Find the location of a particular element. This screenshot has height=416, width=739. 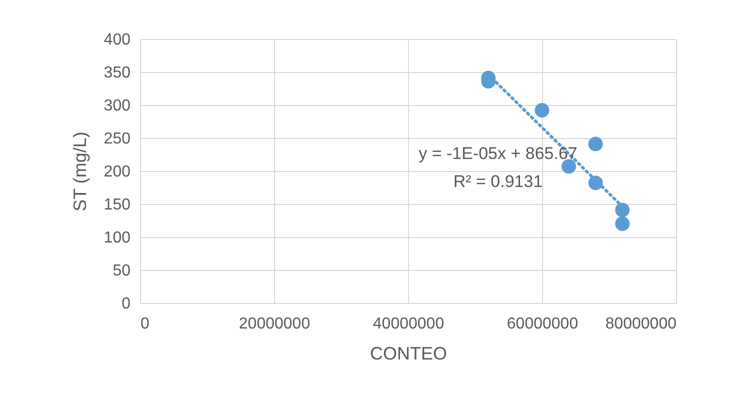

y-axis-title: ST (mg/L) is located at coordinates (80, 172).